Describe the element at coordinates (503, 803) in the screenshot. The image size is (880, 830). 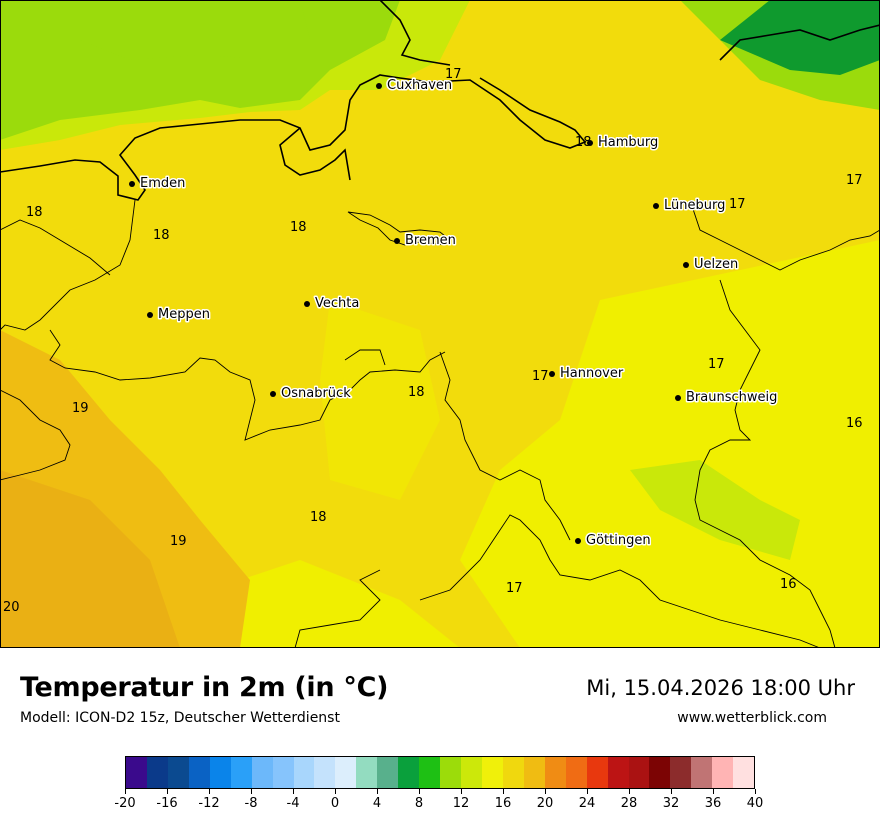
I see `color-scale-tick-label: 16` at that location.